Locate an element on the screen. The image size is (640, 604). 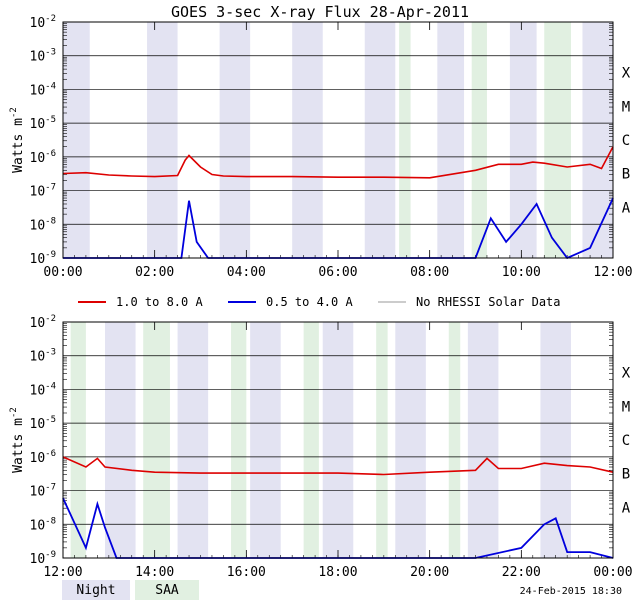
x-tick-label: 22:00 is located at coordinates (521, 572).